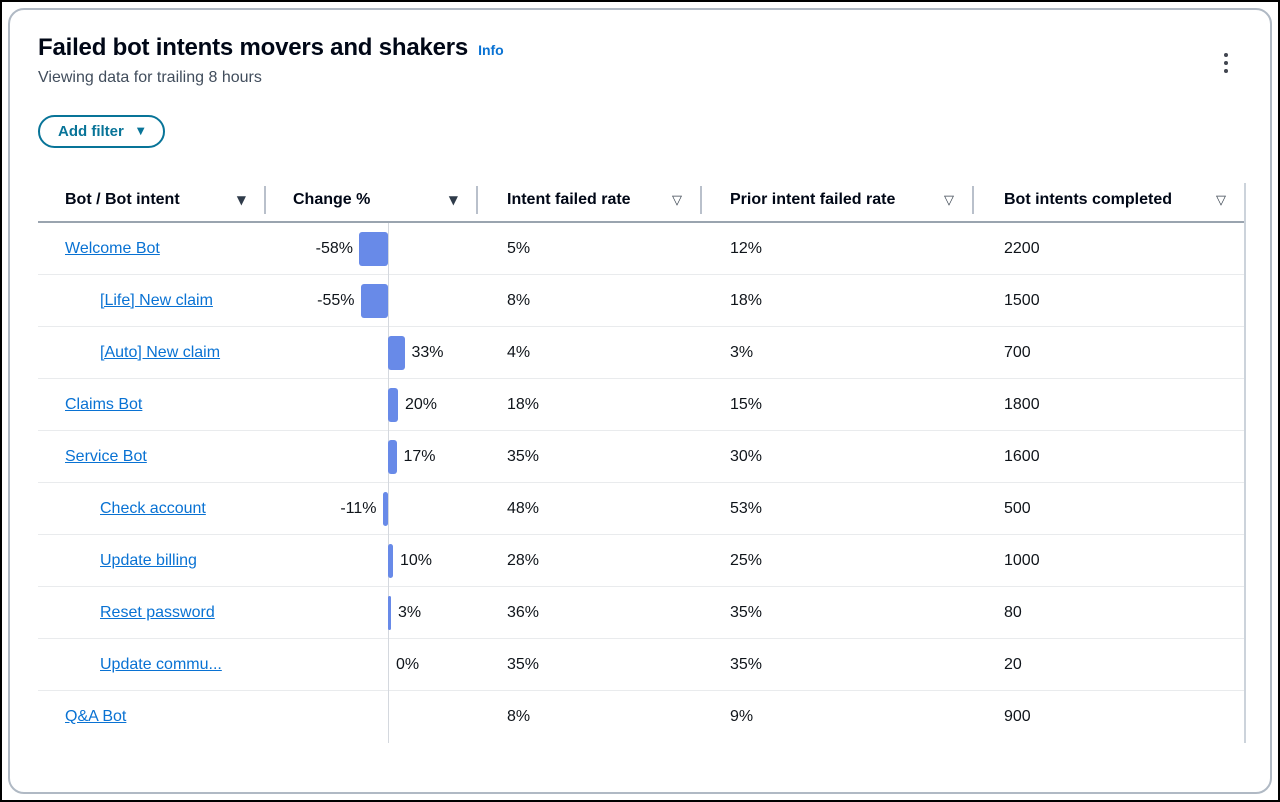  Describe the element at coordinates (106, 456) in the screenshot. I see `bot-link: Service Bot` at that location.